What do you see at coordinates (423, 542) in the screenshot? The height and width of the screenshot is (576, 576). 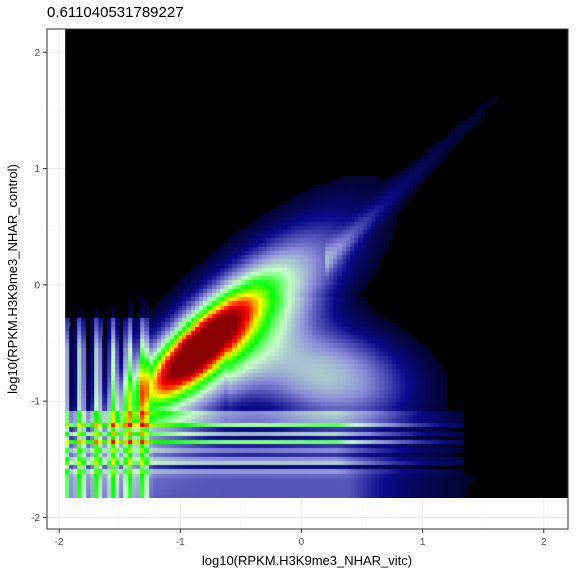 I see `x-tick-label: 1` at bounding box center [423, 542].